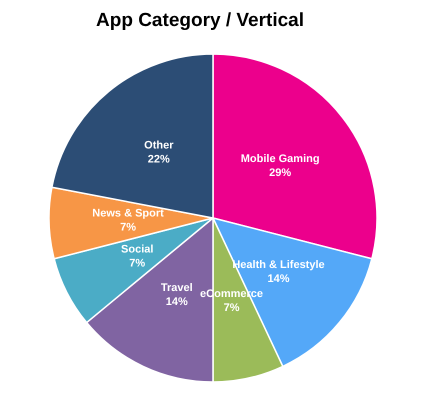 The width and height of the screenshot is (426, 406). What do you see at coordinates (159, 146) in the screenshot?
I see `slice-label: Other` at bounding box center [159, 146].